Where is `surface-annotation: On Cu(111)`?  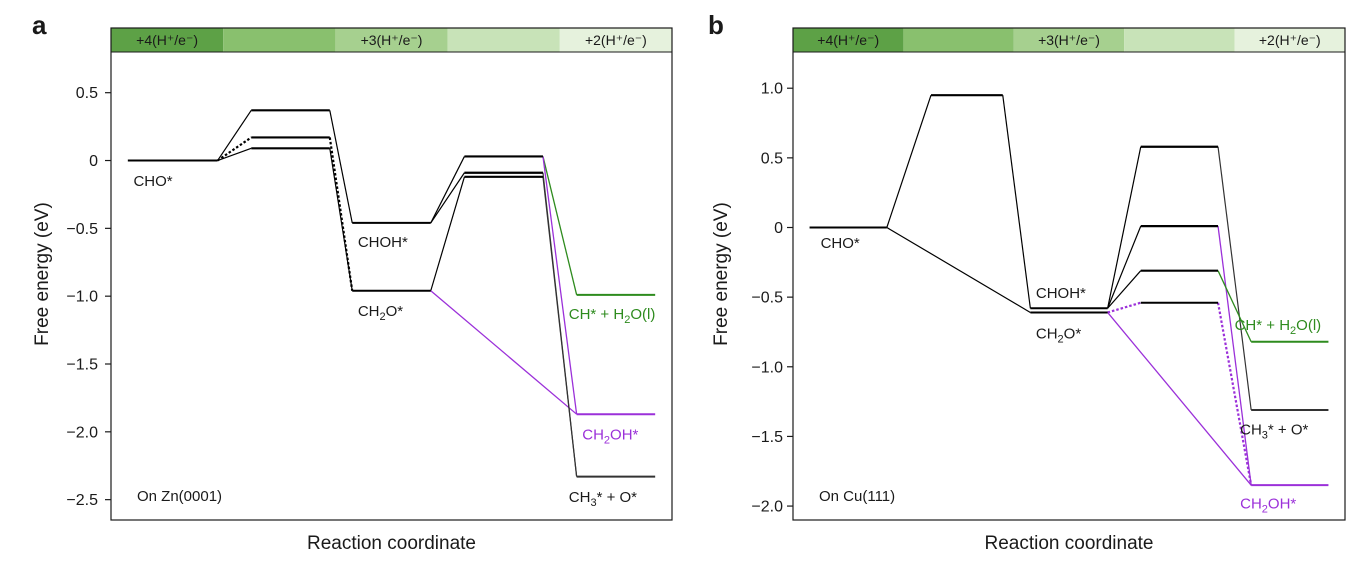 surface-annotation: On Cu(111) is located at coordinates (857, 496).